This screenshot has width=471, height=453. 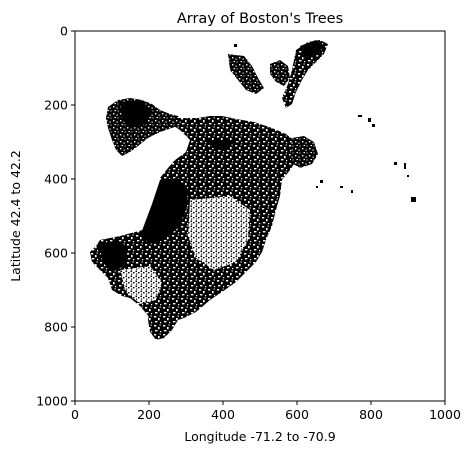 I want to click on y-axis: 0 200 400 600 800 1000 Latitude 42.4 to 42.2, so click(x=41, y=216).